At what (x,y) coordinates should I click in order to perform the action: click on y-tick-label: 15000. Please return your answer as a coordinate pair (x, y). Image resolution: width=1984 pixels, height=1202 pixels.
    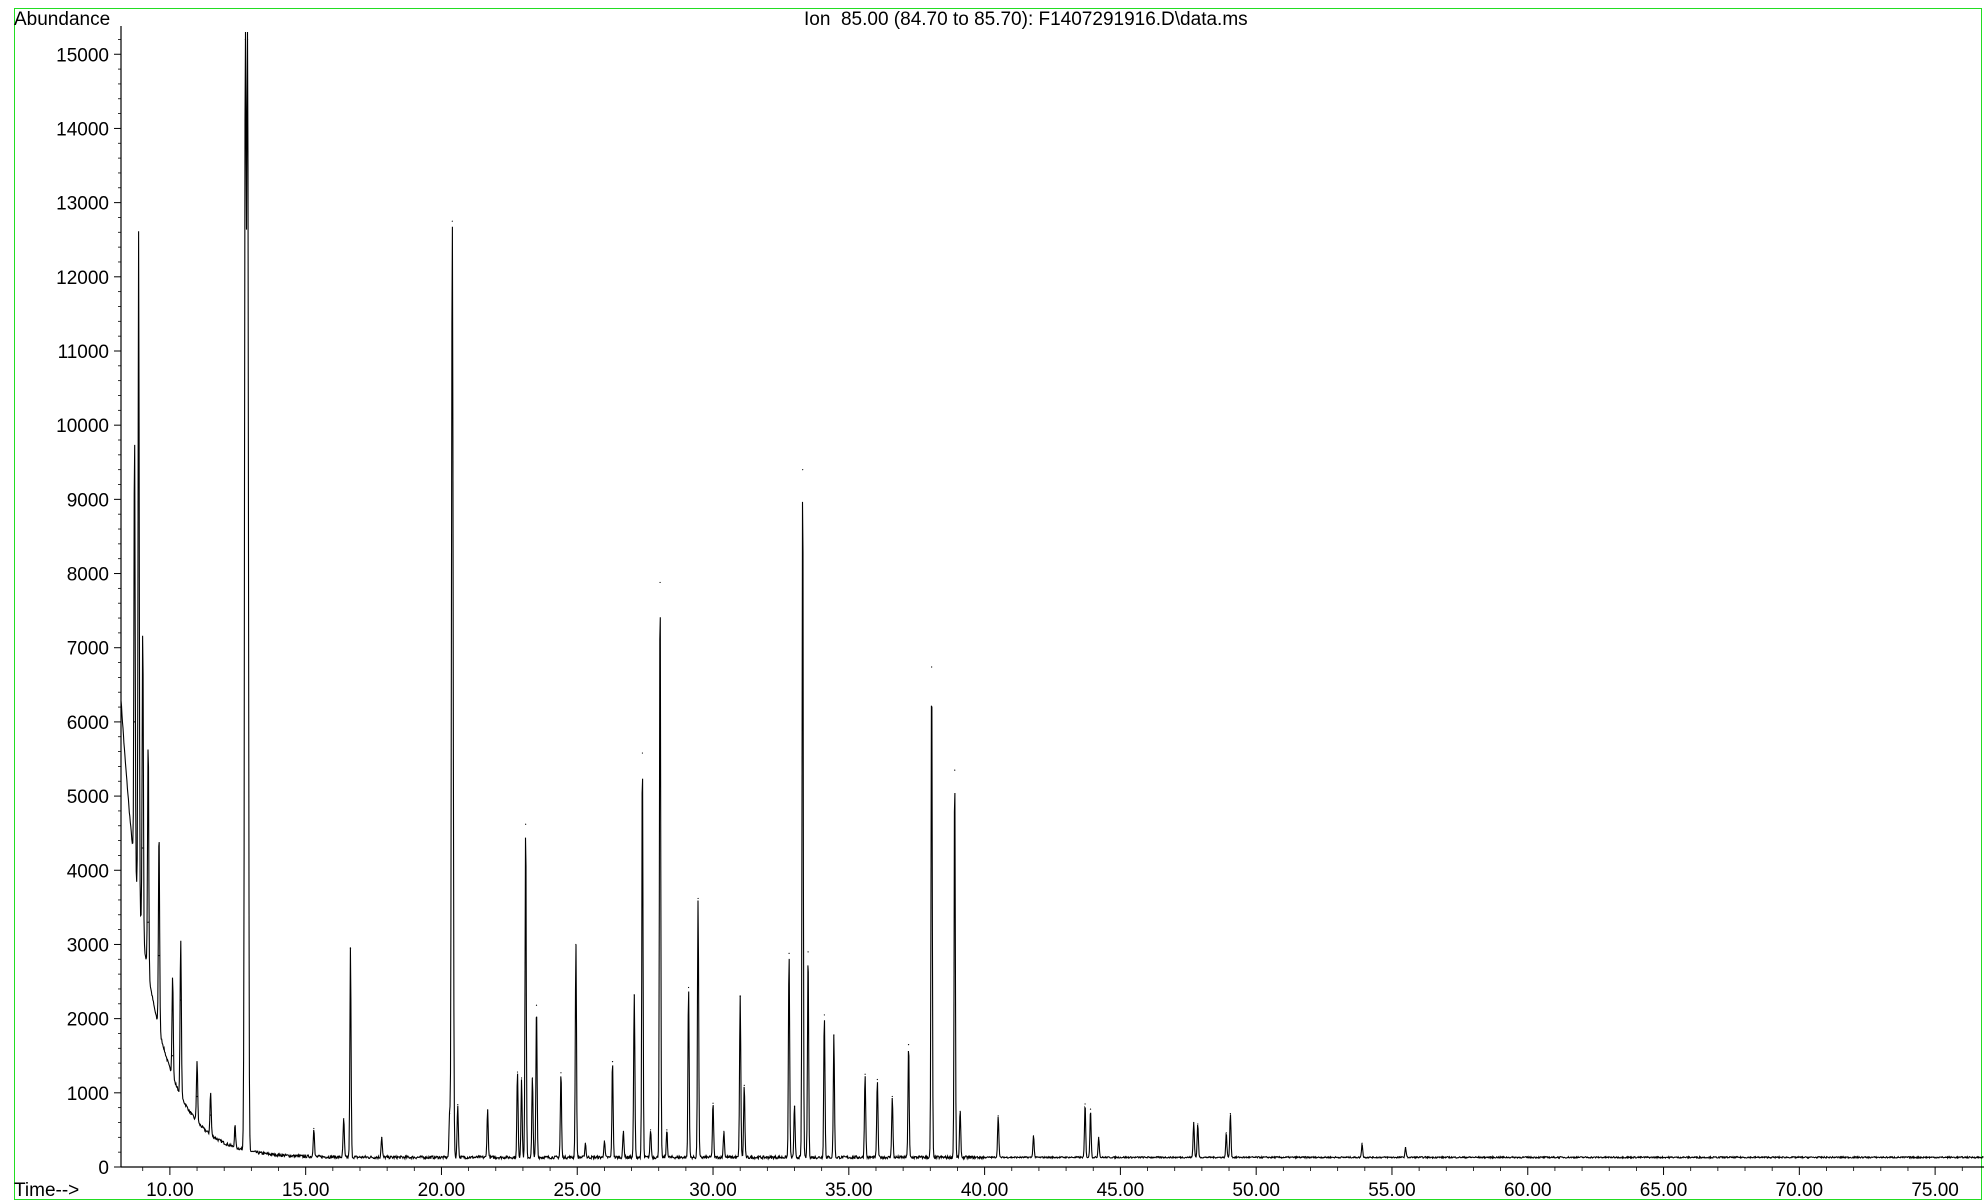
    Looking at the image, I should click on (82, 55).